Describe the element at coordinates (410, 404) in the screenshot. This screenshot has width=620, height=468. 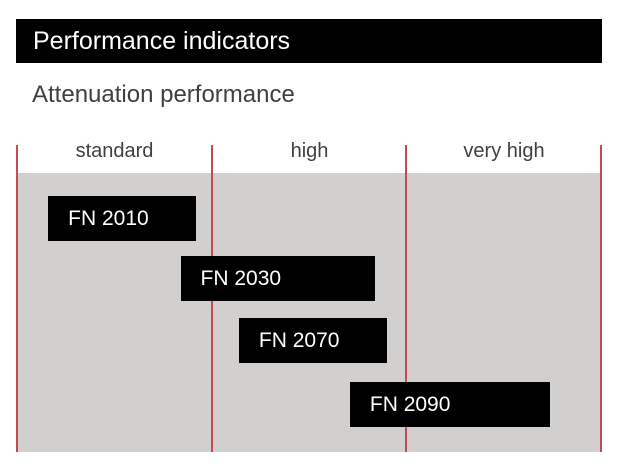
I see `bar-label: FN 2090` at that location.